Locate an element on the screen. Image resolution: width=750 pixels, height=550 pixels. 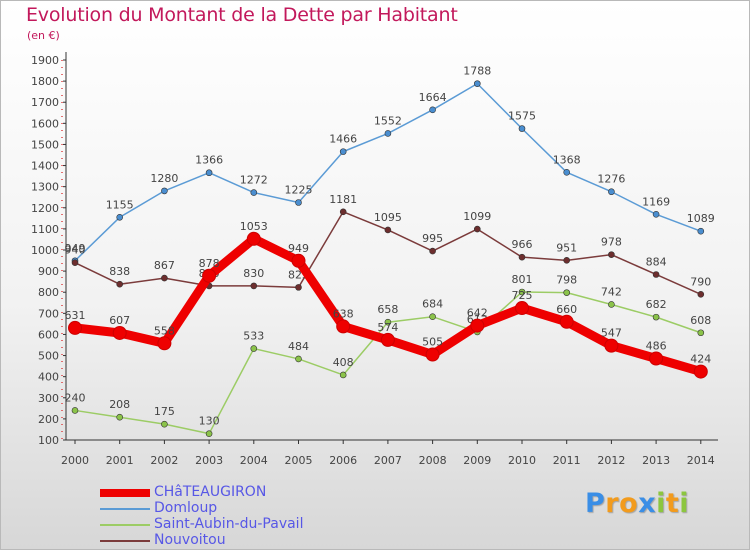
data-label: 1575 is located at coordinates (522, 116).